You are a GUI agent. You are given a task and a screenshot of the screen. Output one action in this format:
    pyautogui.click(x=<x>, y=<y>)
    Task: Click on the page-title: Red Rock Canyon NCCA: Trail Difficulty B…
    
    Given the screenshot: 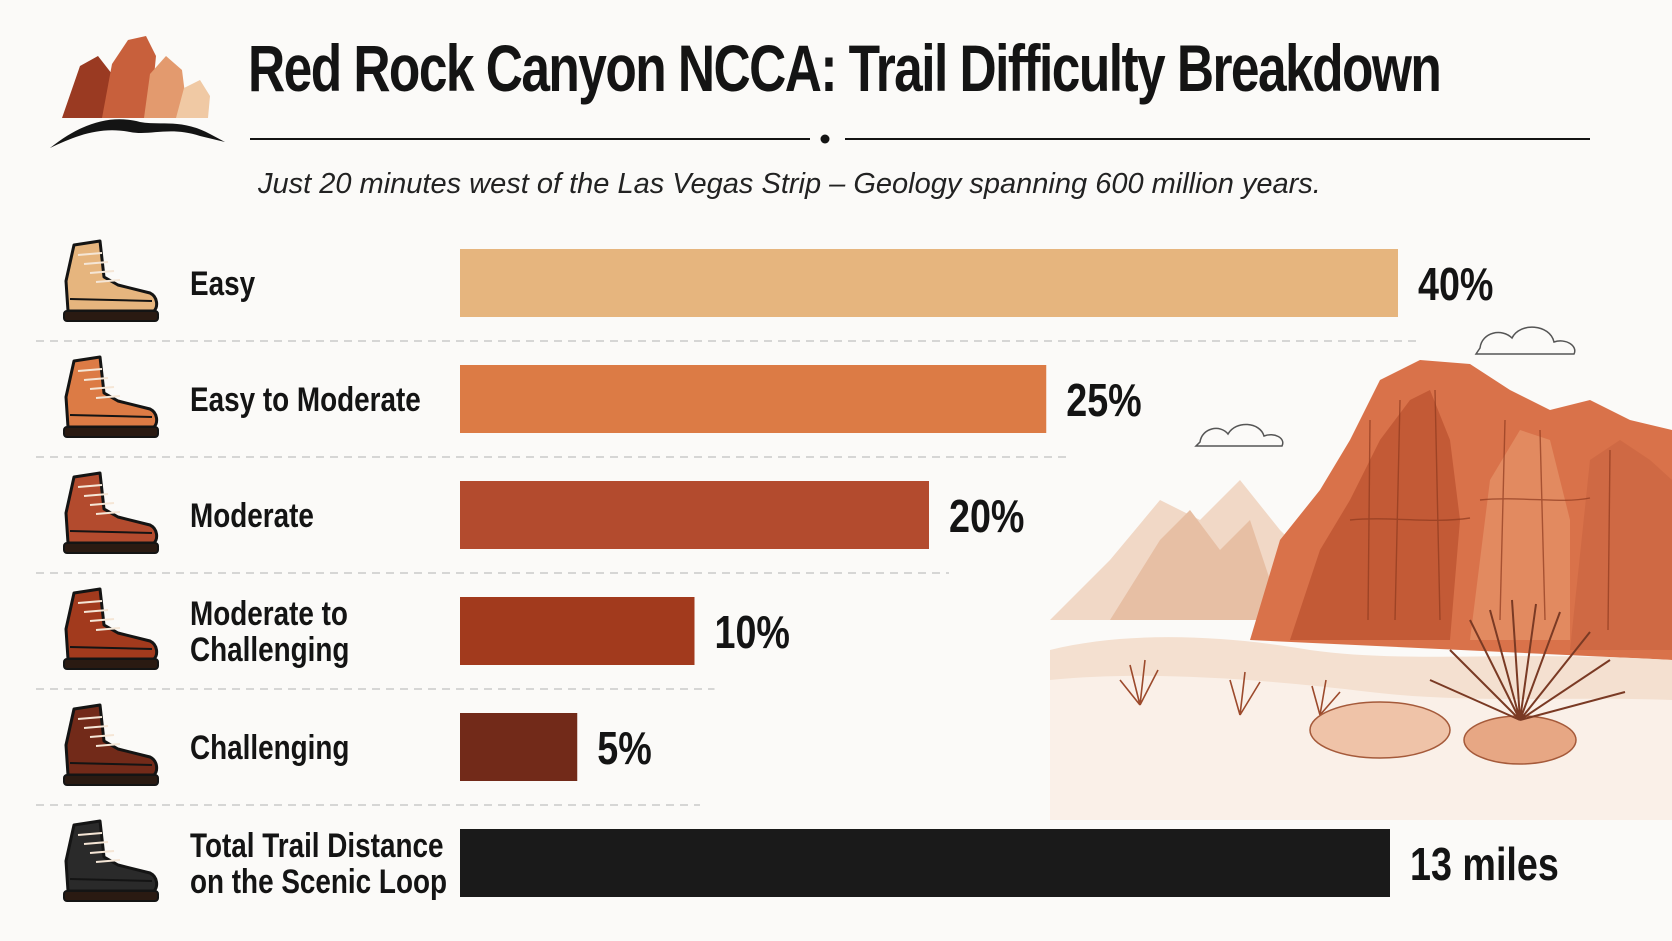 What is the action you would take?
    pyautogui.click(x=845, y=68)
    